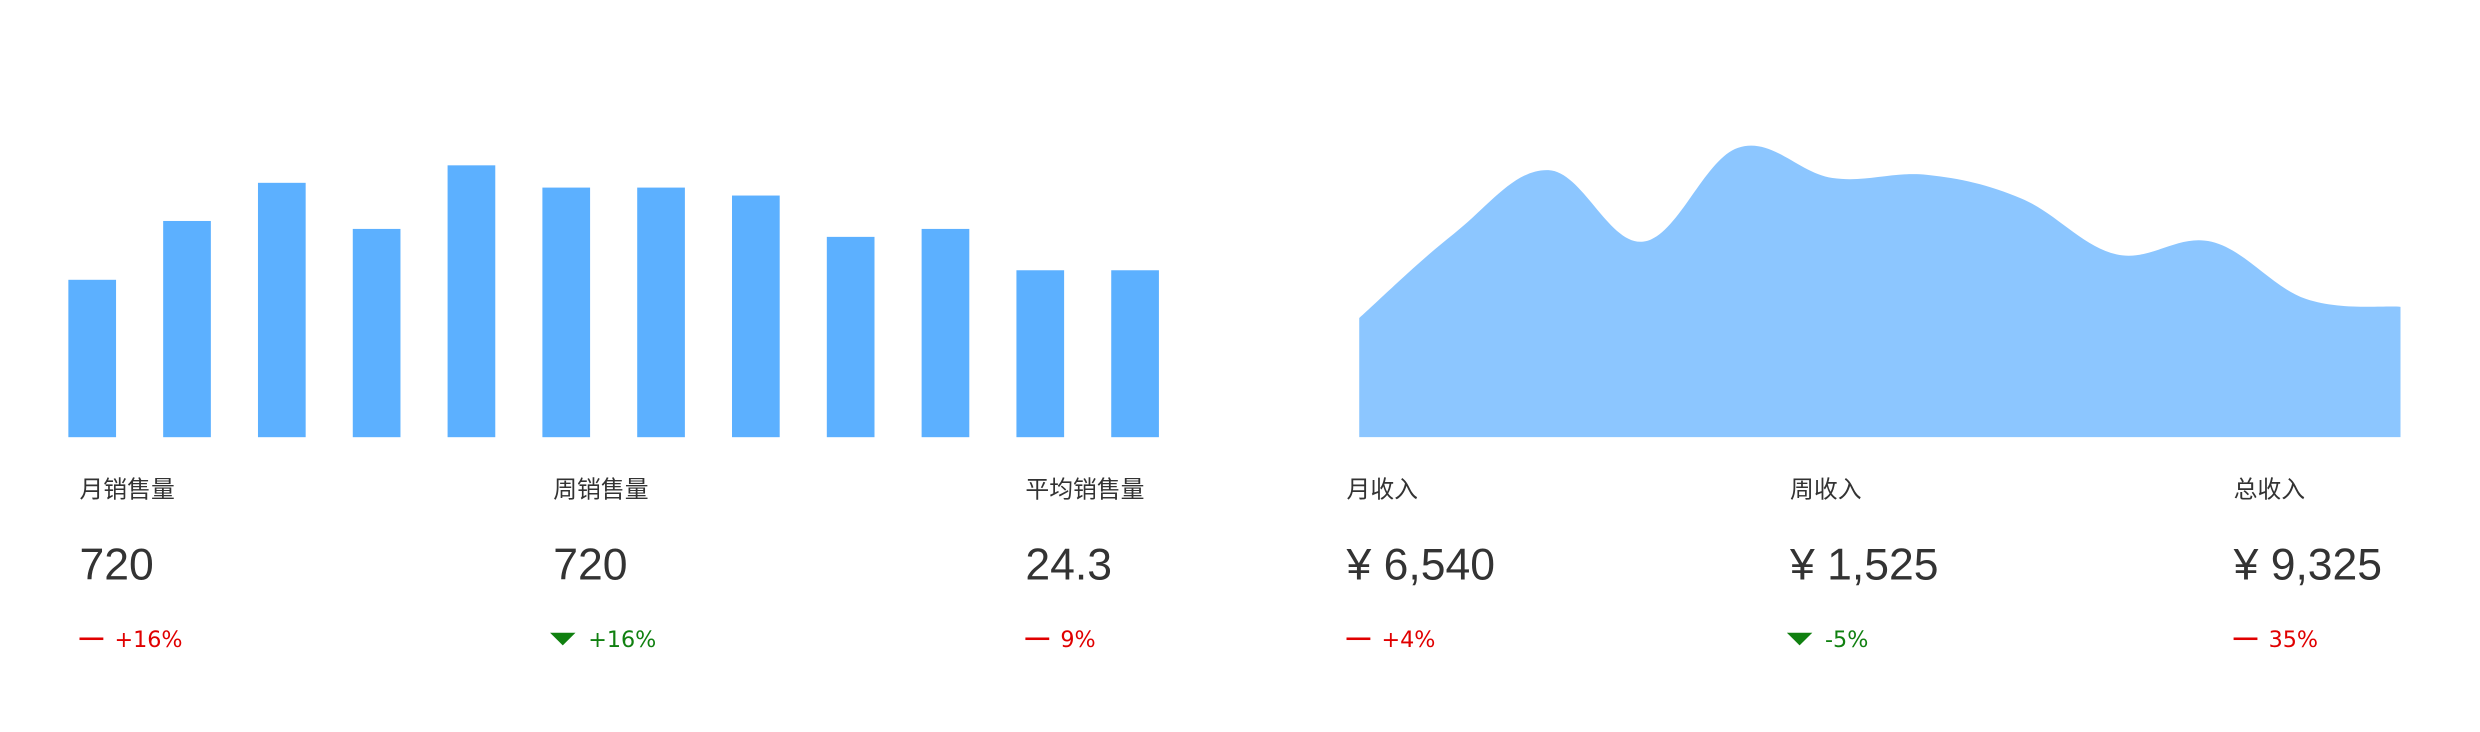  What do you see at coordinates (2307, 564) in the screenshot?
I see `stat-value: ¥ 9,325` at bounding box center [2307, 564].